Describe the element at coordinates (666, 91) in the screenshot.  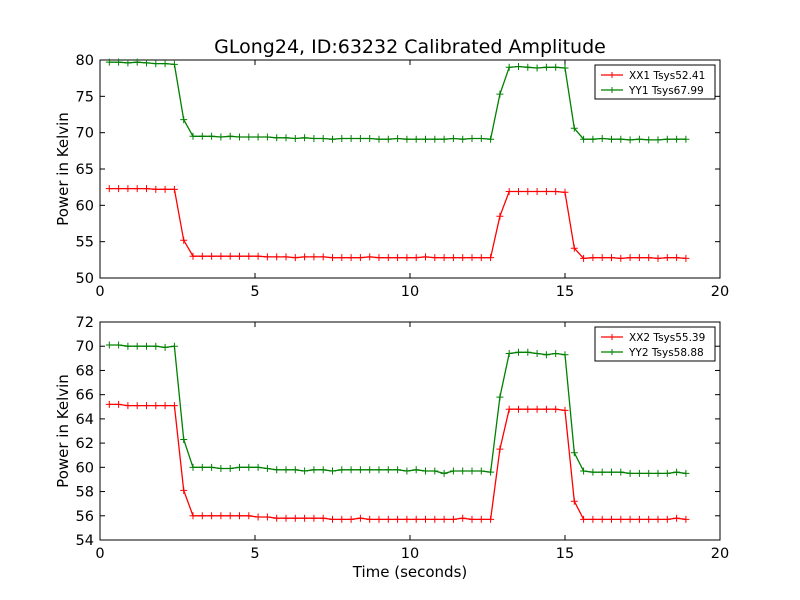
I see `legend-label: YY1 Tsys67.99` at that location.